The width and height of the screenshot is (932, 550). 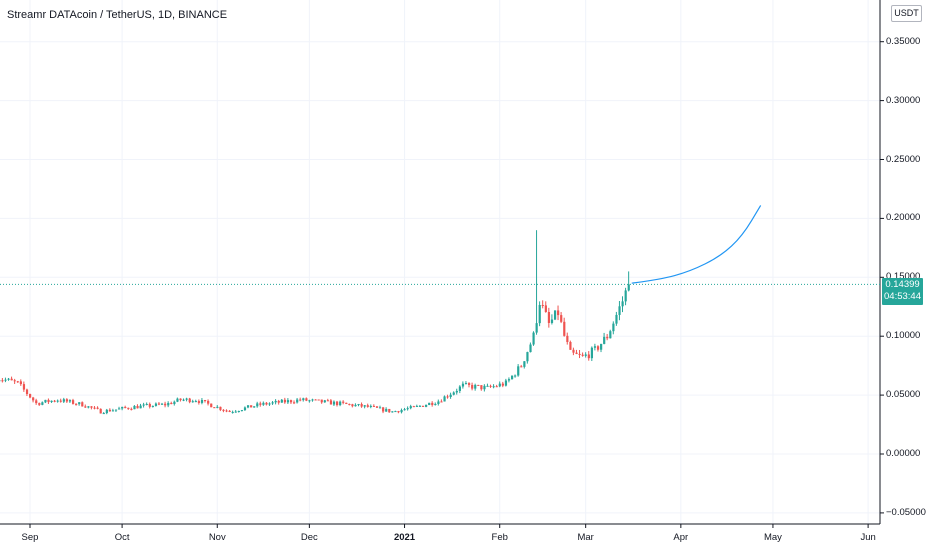 What do you see at coordinates (309, 537) in the screenshot?
I see `time-axis-label: Dec` at bounding box center [309, 537].